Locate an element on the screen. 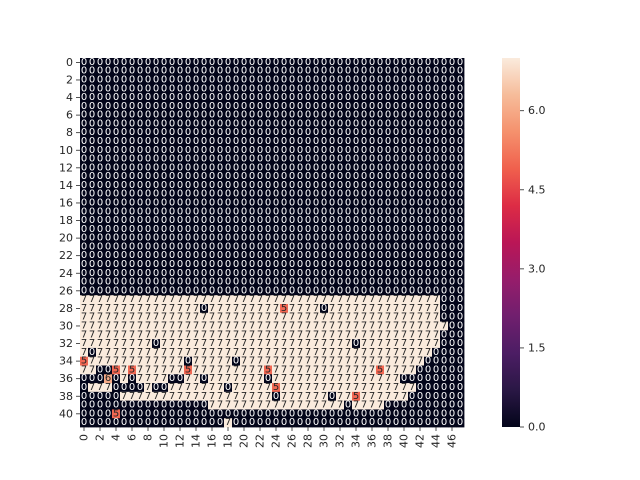 This screenshot has height=480, width=640. y-tick-label: 38 is located at coordinates (66, 396).